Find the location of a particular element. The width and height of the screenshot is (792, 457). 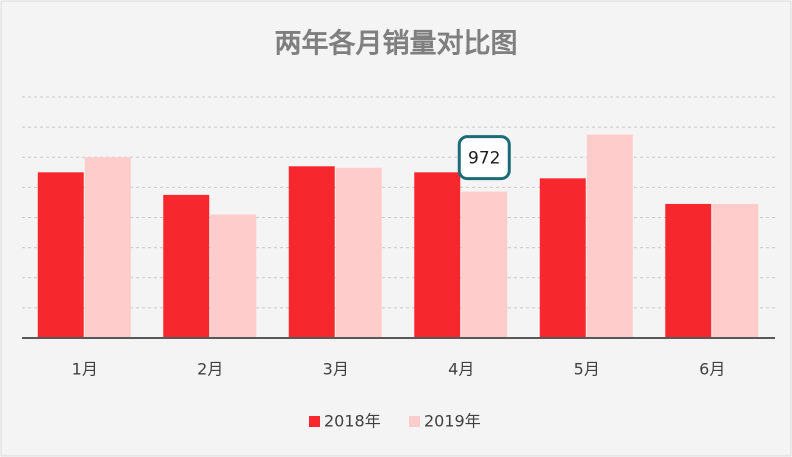

legend-label: 2018年 is located at coordinates (352, 421).